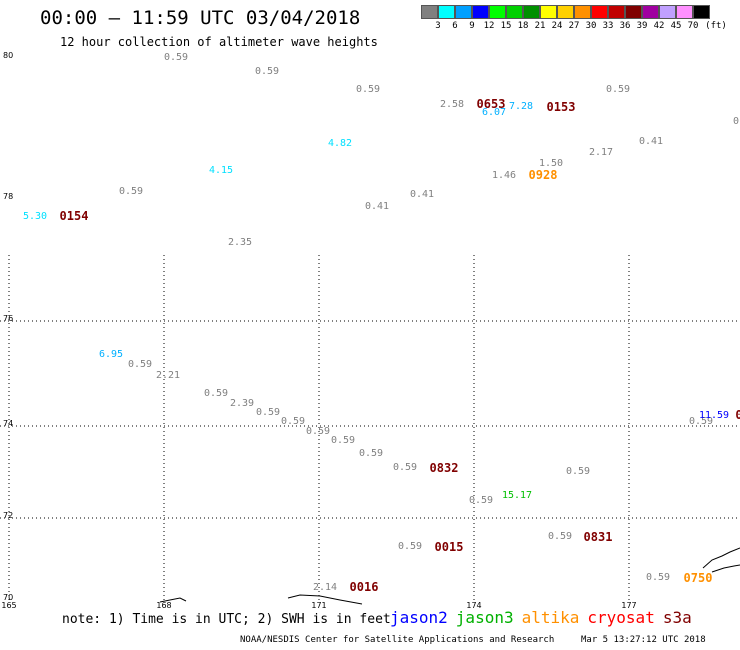 The image size is (740, 650). Describe the element at coordinates (8, 605) in the screenshot. I see `longitude-label: 165` at that location.